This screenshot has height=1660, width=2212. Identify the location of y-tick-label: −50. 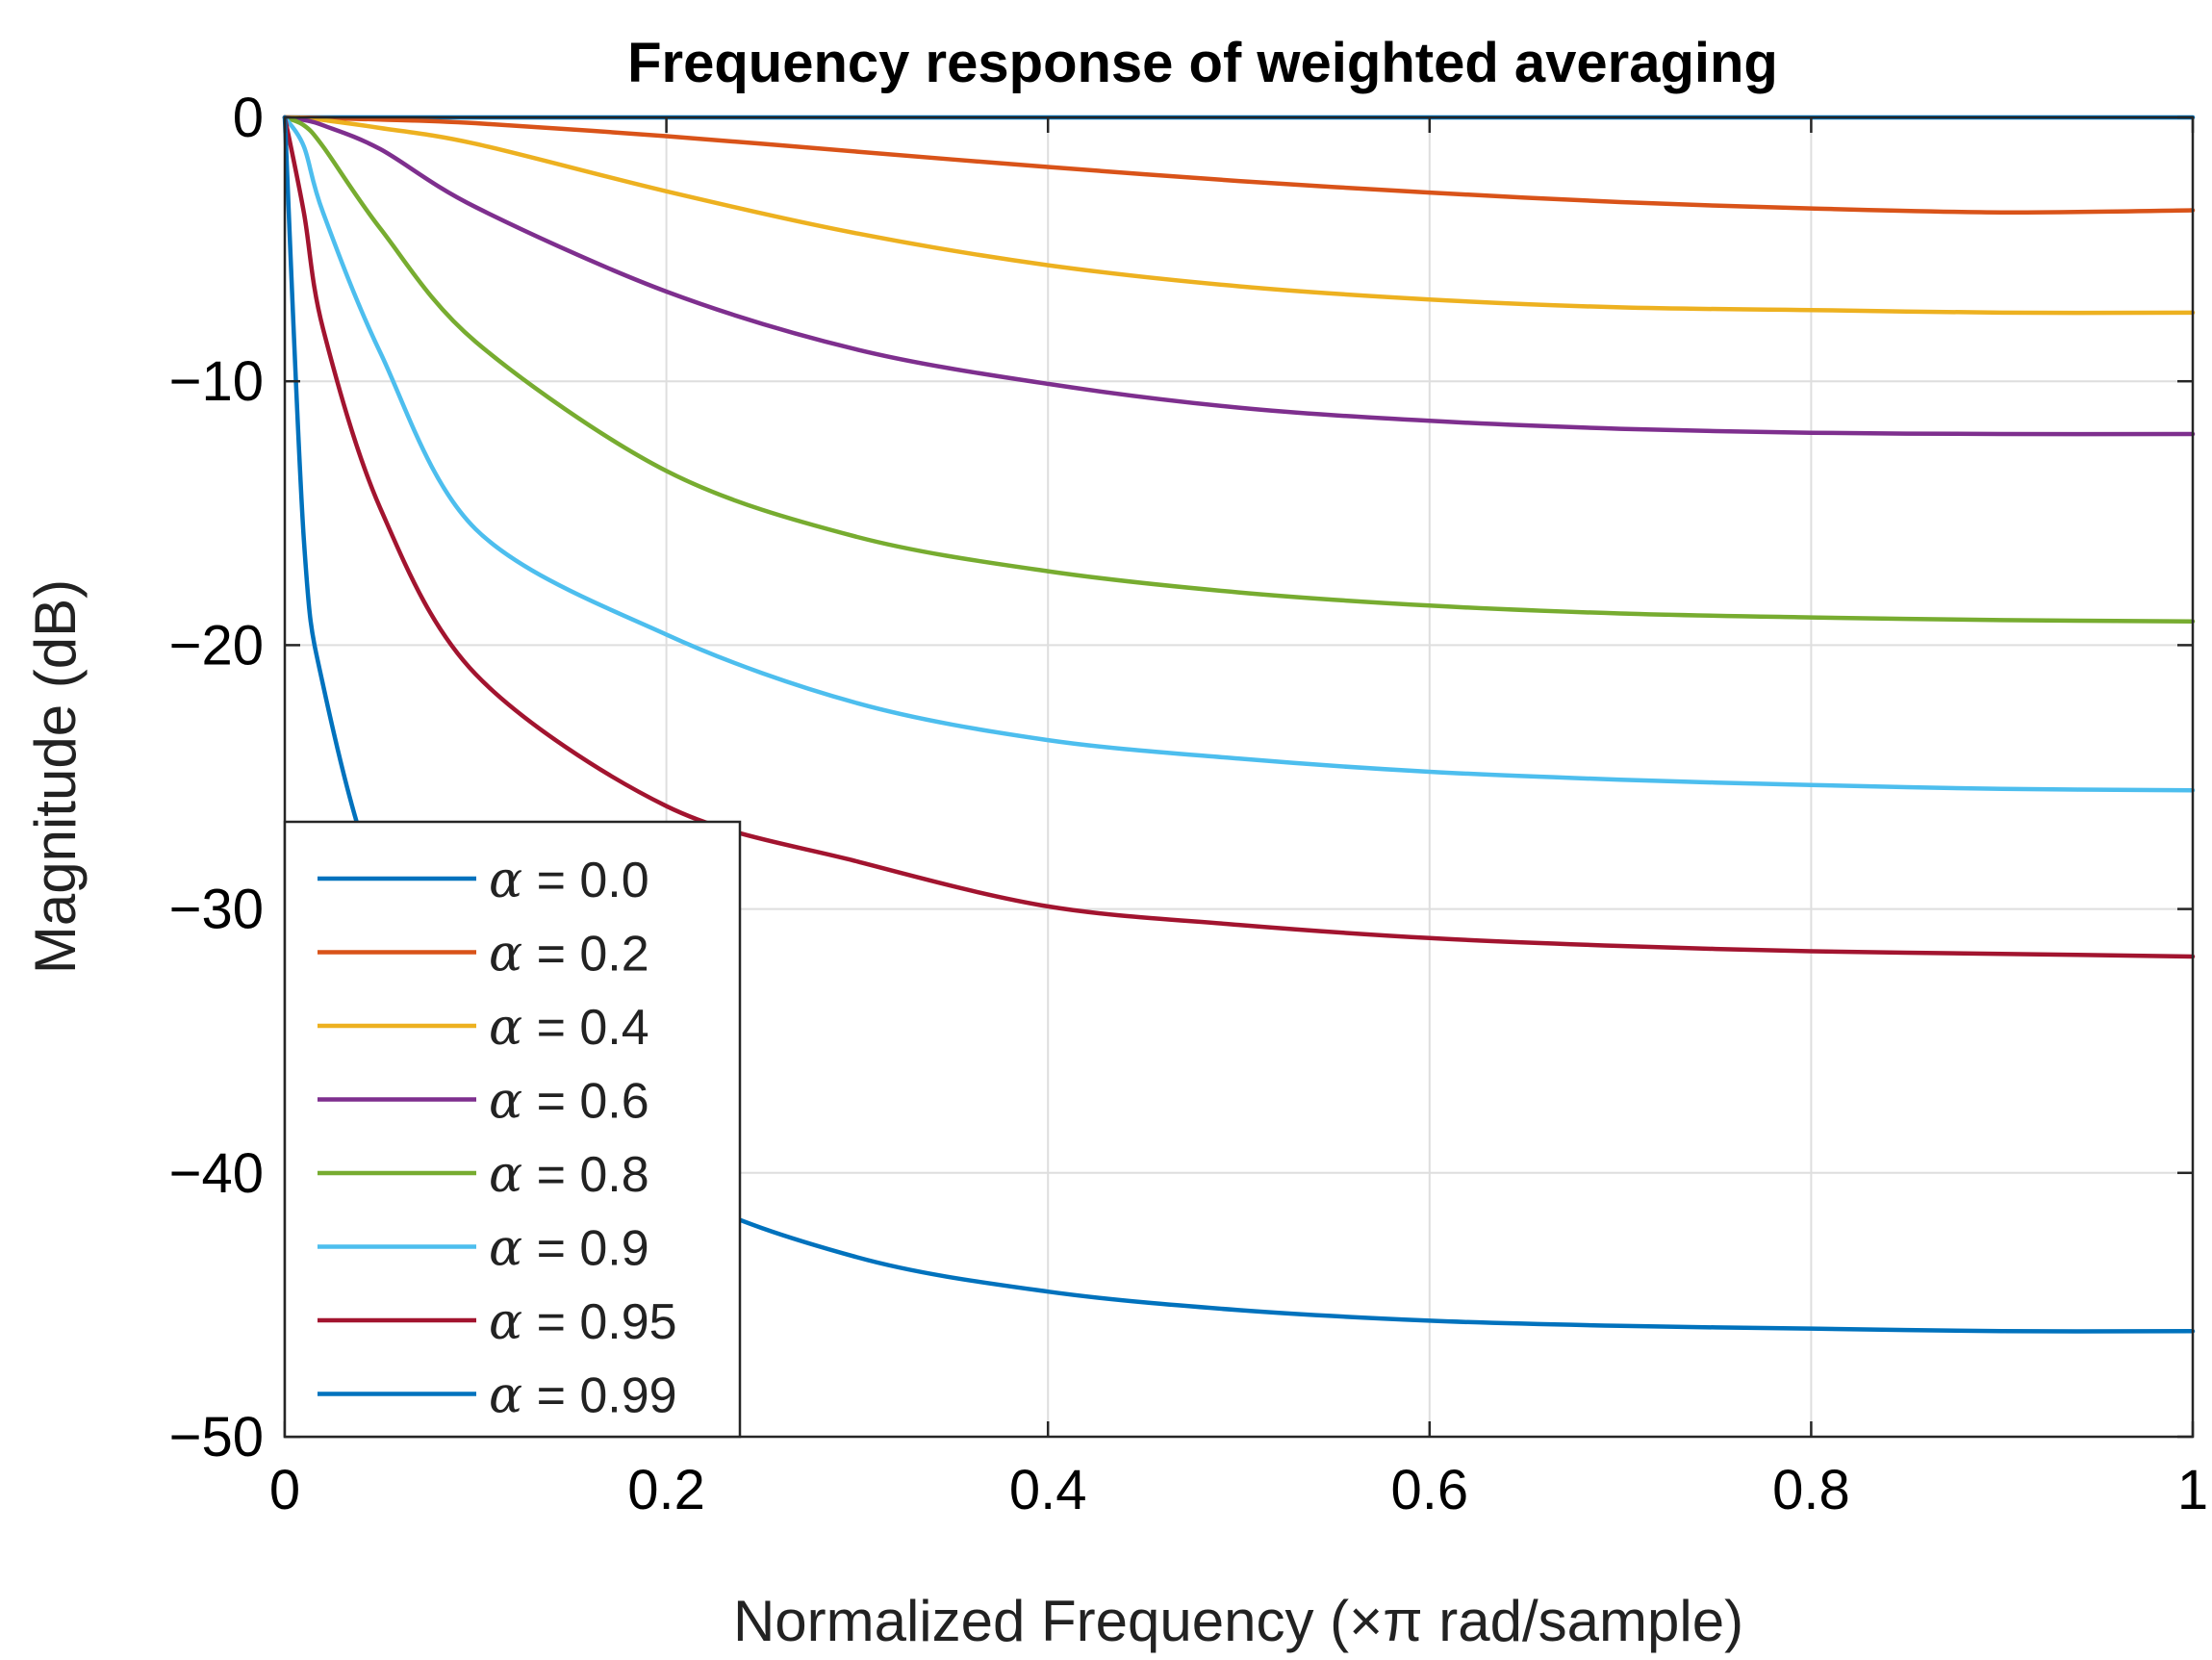
(216, 1437).